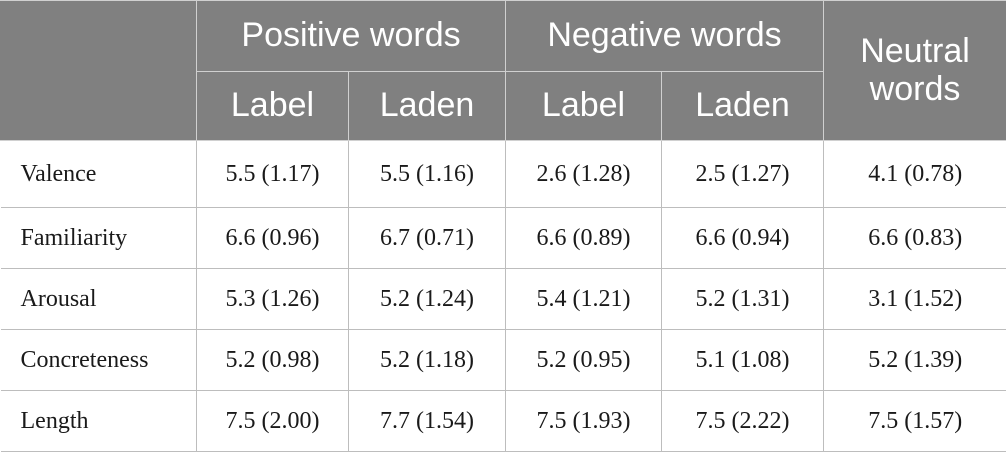  What do you see at coordinates (427, 238) in the screenshot?
I see `table-cell: 6.7 (0.71)` at bounding box center [427, 238].